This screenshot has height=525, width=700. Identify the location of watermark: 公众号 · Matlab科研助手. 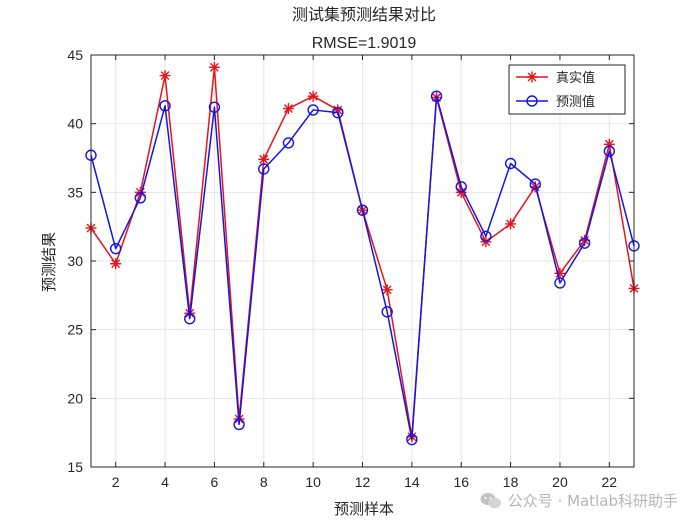
(579, 500).